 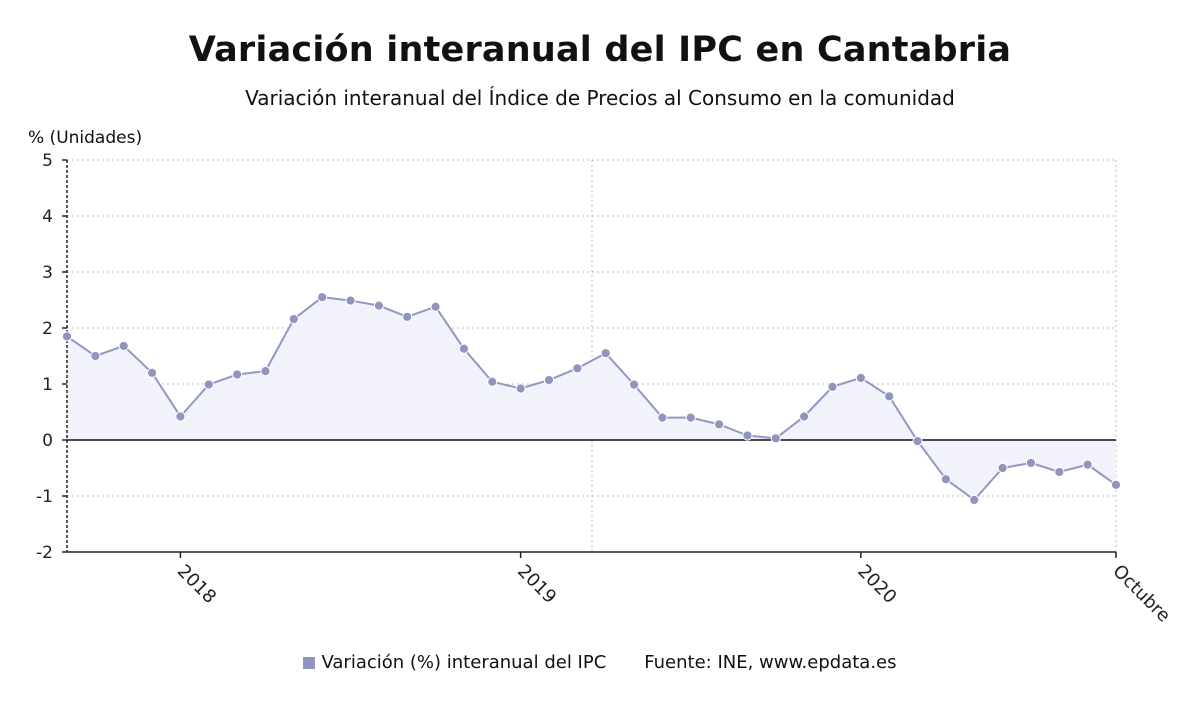 I want to click on y-tick-label: 4, so click(x=47, y=217).